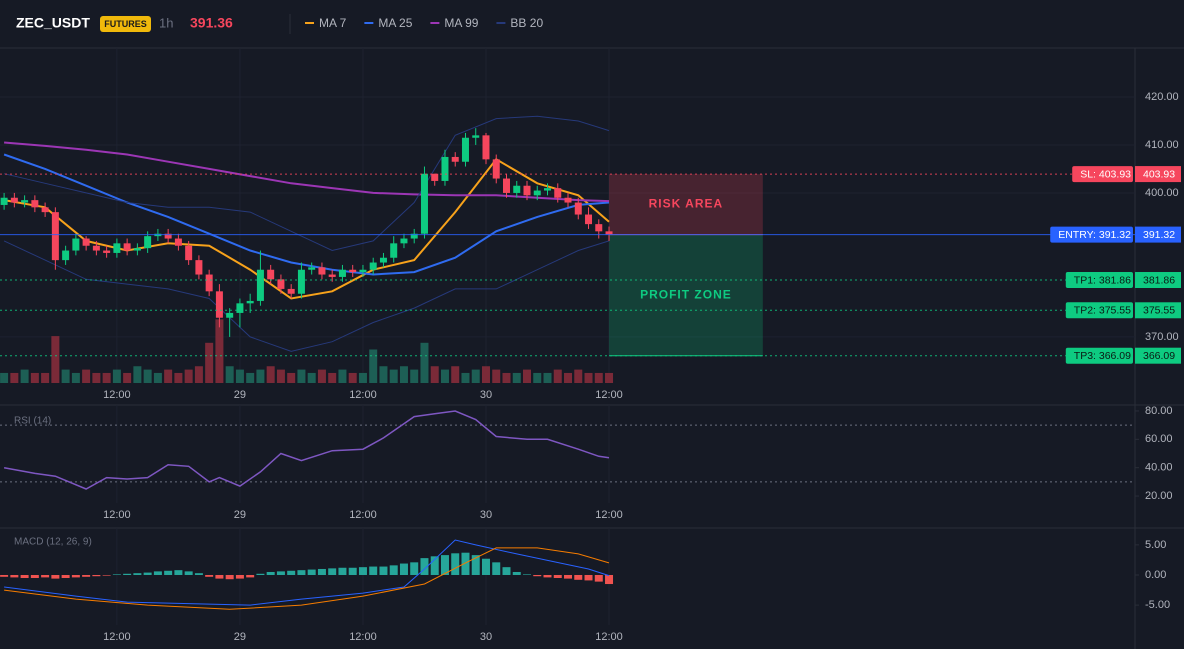 Image resolution: width=1184 pixels, height=649 pixels. Describe the element at coordinates (1094, 235) in the screenshot. I see `level-label: ENTRY: 391.32` at that location.